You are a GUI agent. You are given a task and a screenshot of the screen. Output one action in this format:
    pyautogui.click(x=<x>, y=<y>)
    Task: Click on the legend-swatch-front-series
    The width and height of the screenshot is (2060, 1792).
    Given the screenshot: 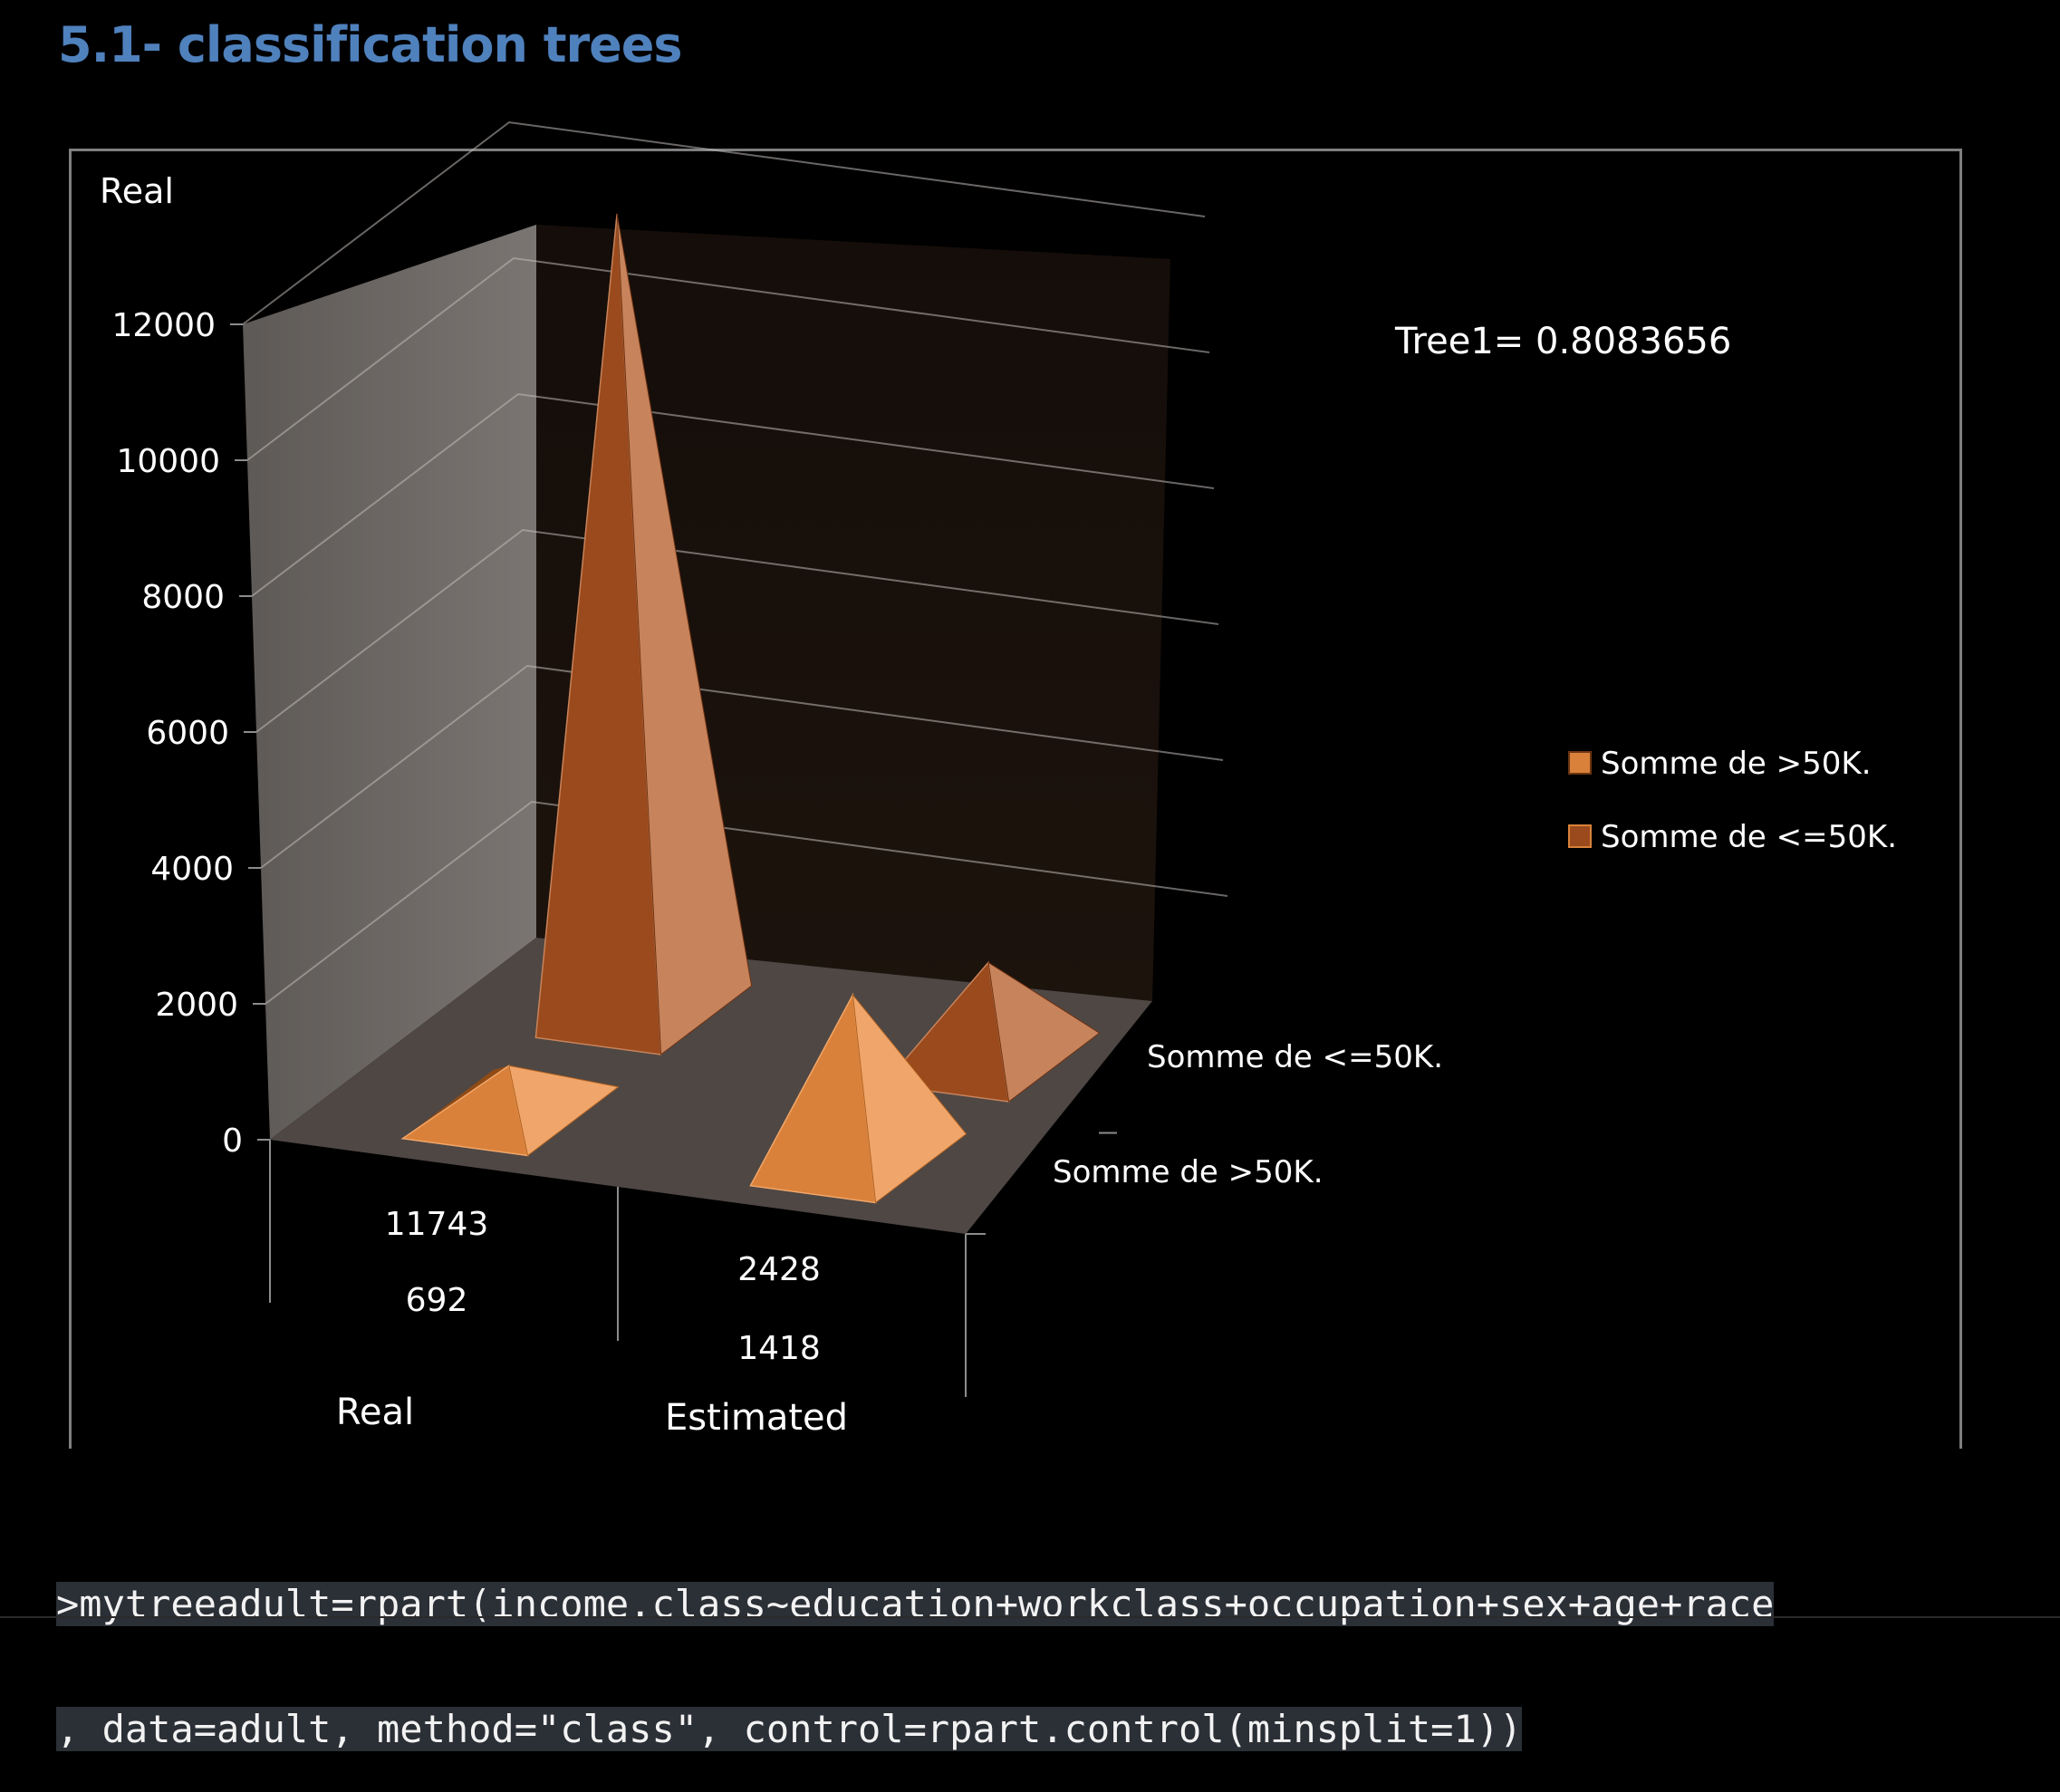 What is the action you would take?
    pyautogui.click(x=1580, y=763)
    